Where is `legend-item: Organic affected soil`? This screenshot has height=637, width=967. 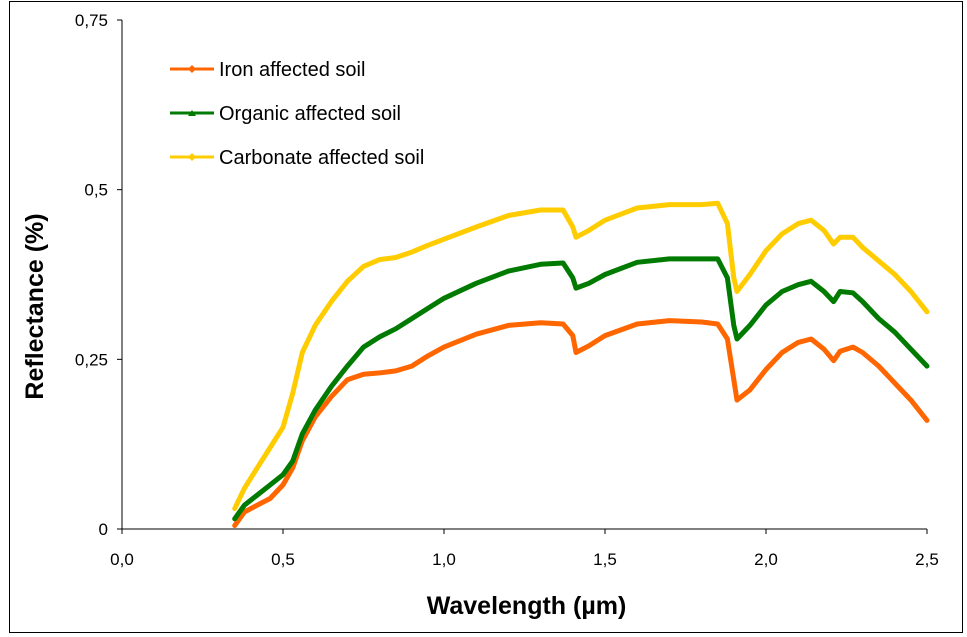 legend-item: Organic affected soil is located at coordinates (285, 114).